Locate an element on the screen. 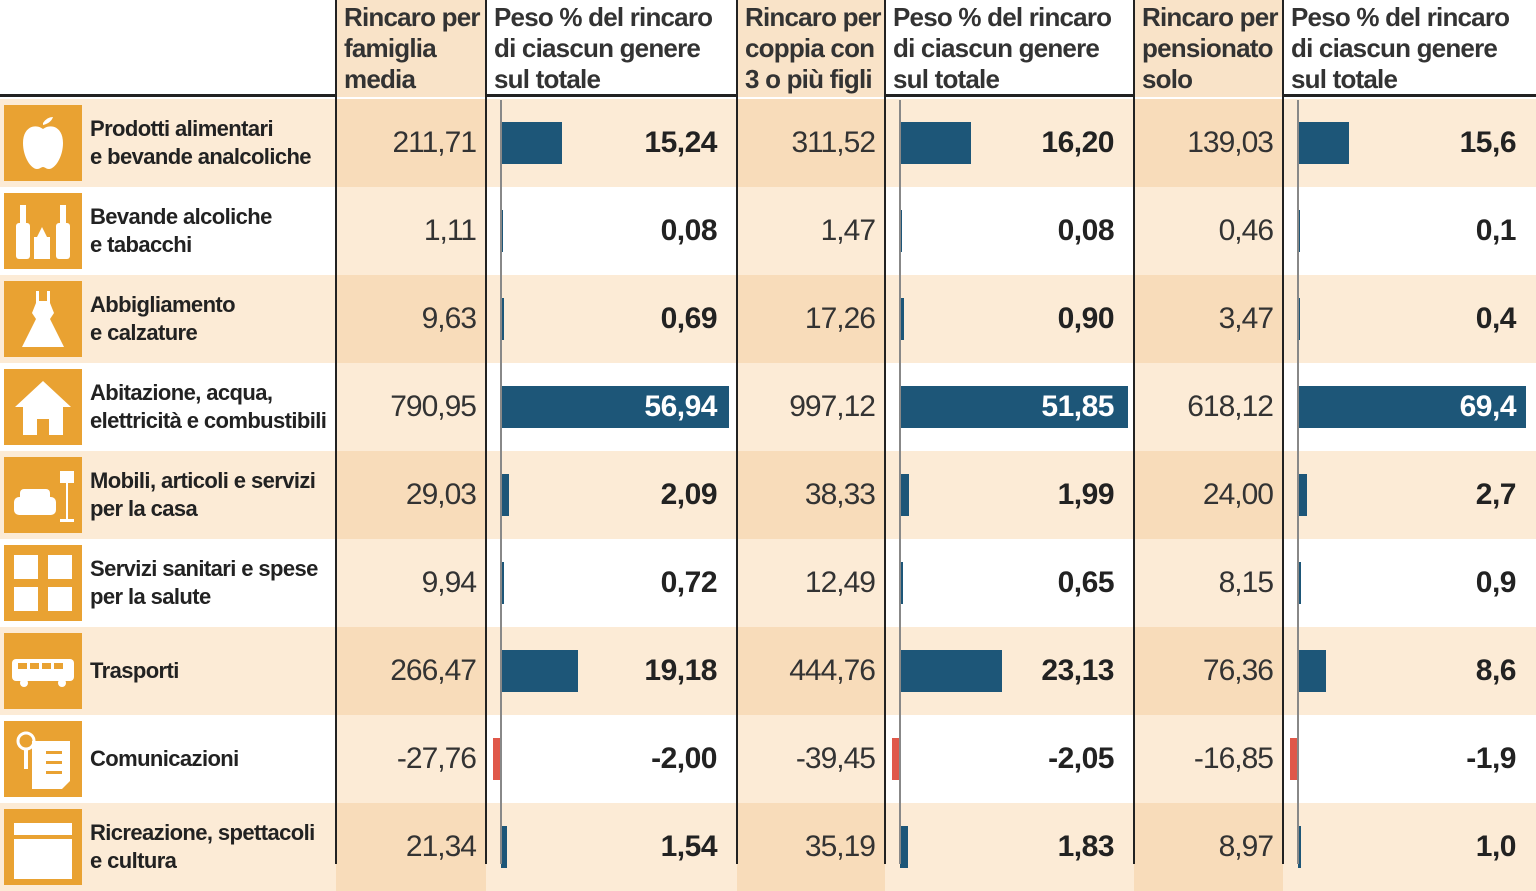  percent-value: 1,0 is located at coordinates (1496, 846).